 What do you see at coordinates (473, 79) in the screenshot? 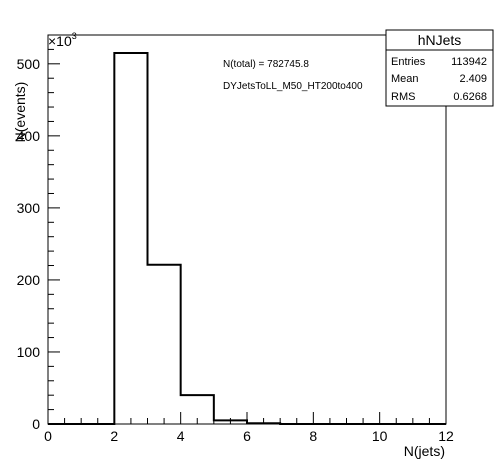
I see `stats-value-mean: 2.409` at bounding box center [473, 79].